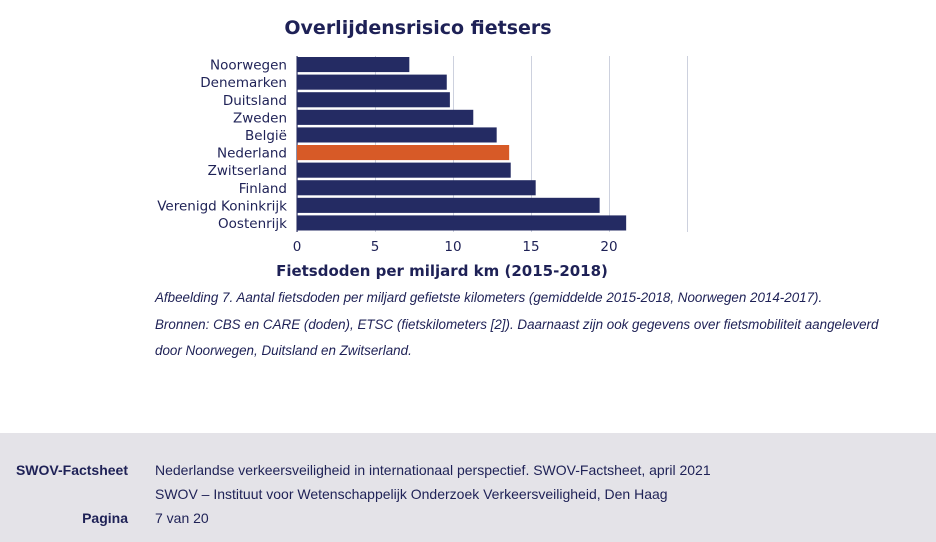  Describe the element at coordinates (353, 65) in the screenshot. I see `bar-noorwegen` at that location.